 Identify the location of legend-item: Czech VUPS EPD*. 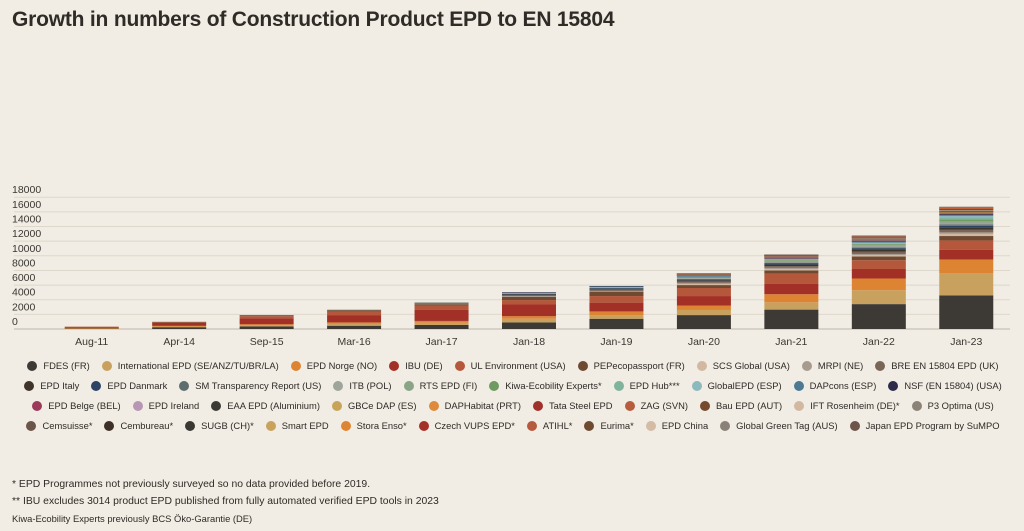
(466, 425).